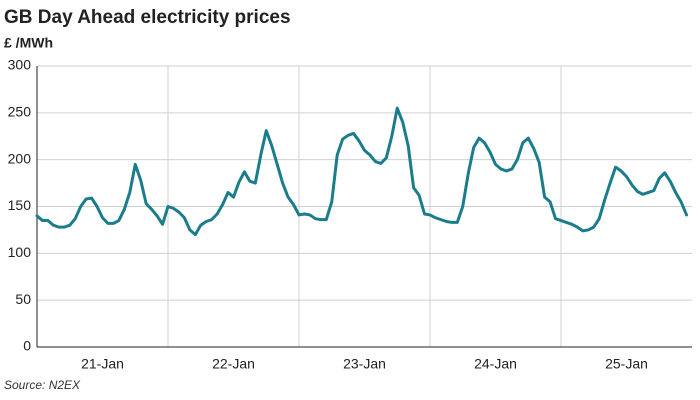 The image size is (700, 400). I want to click on y-tick-label: 0, so click(27, 346).